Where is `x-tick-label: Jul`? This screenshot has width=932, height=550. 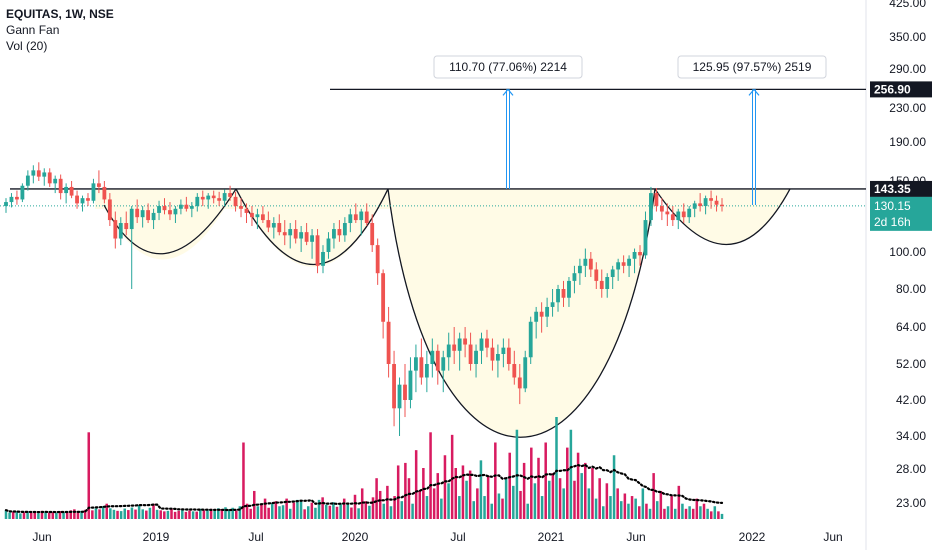 x-tick-label: Jul is located at coordinates (255, 537).